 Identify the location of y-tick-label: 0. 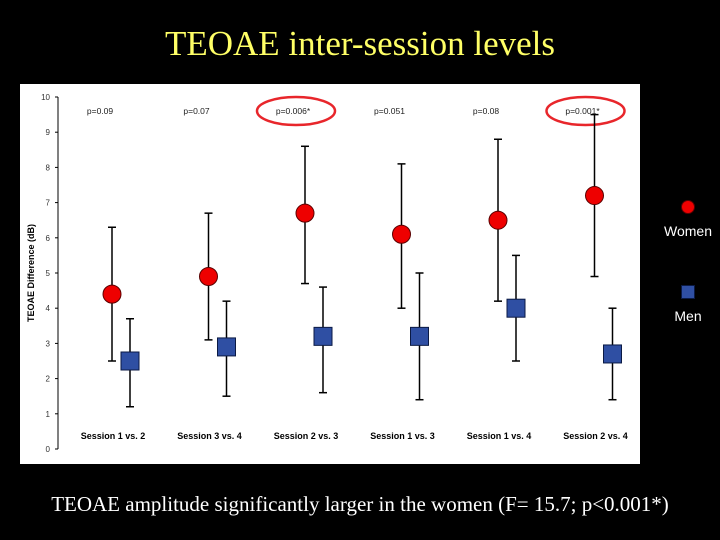
(48, 449).